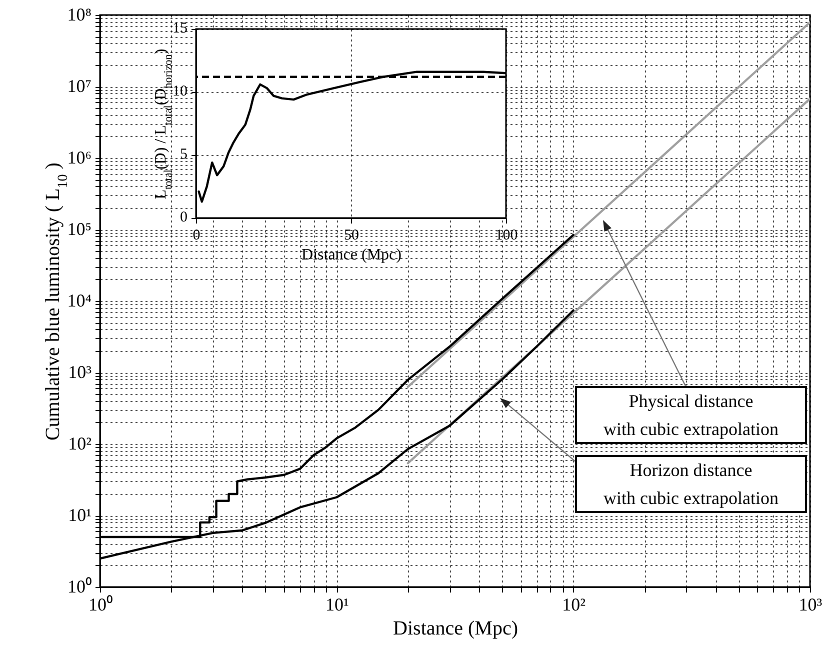  What do you see at coordinates (80, 586) in the screenshot?
I see `y-tick-label: 10⁰` at bounding box center [80, 586].